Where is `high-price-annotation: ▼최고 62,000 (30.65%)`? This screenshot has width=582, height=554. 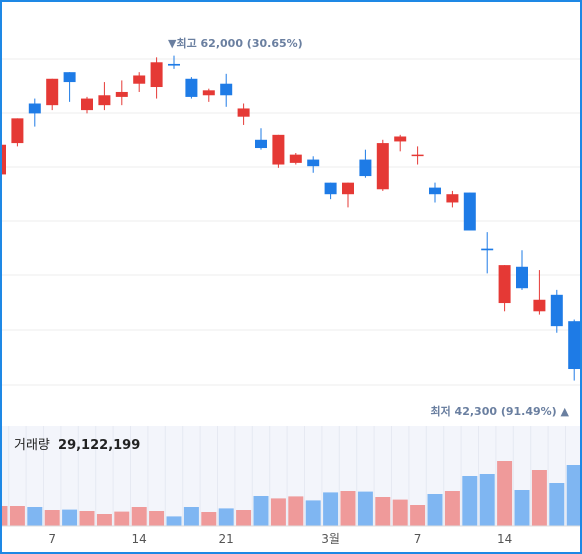
high-price-annotation: ▼최고 62,000 (30.65%) is located at coordinates (235, 43).